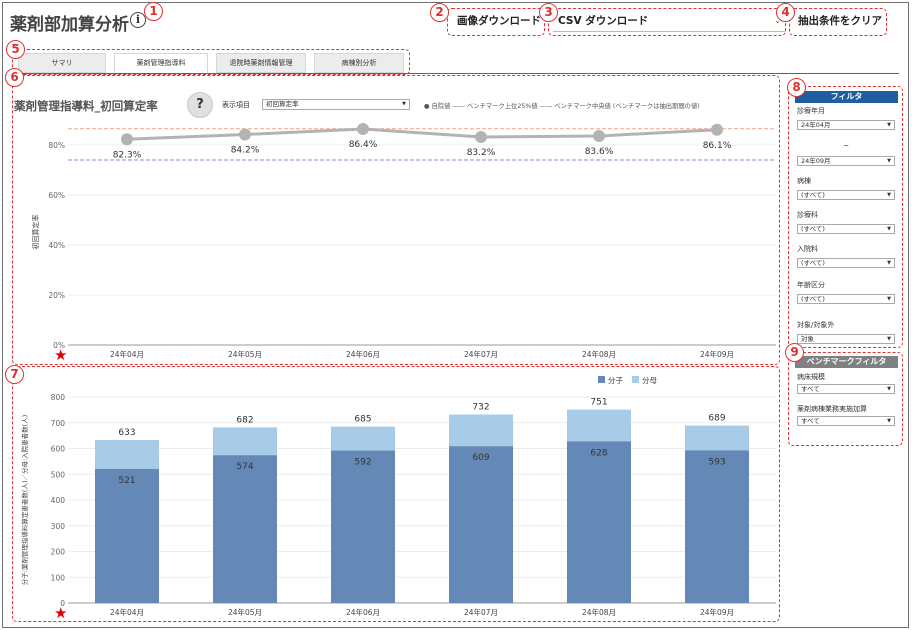  I want to click on filter-label: 病棟, so click(804, 181).